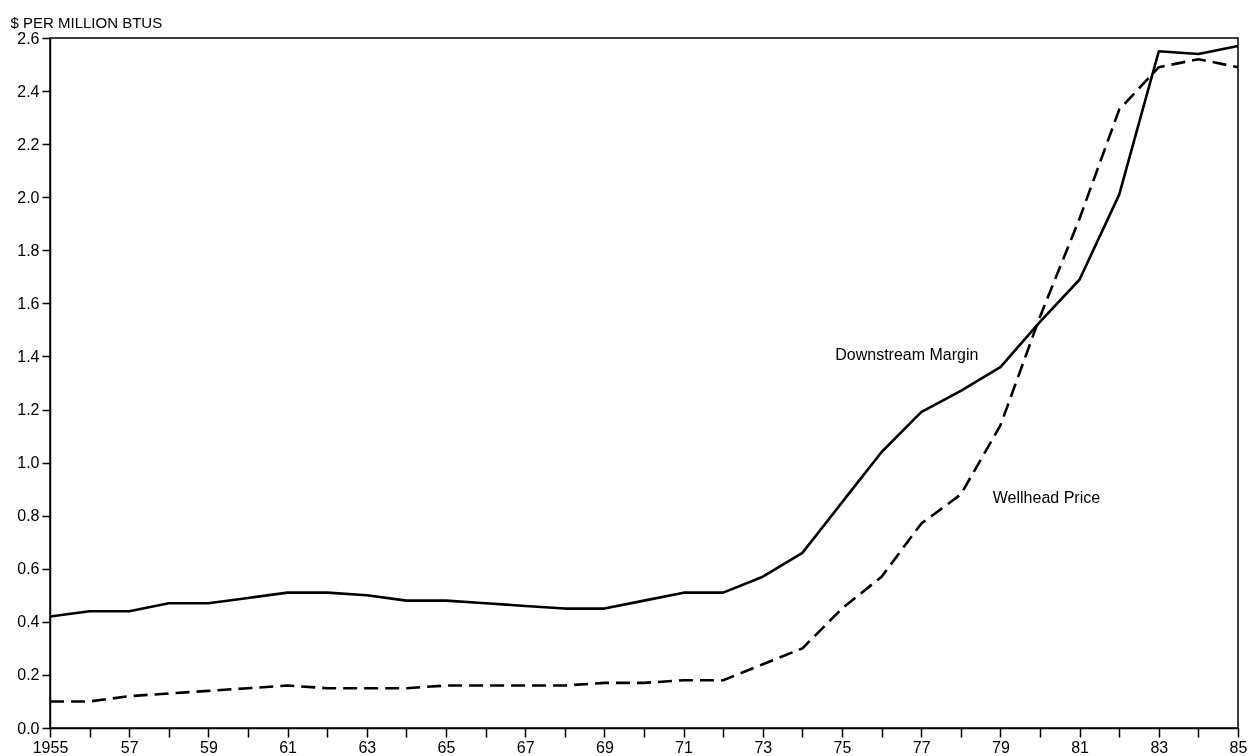  I want to click on x-tick-label: 73, so click(763, 747).